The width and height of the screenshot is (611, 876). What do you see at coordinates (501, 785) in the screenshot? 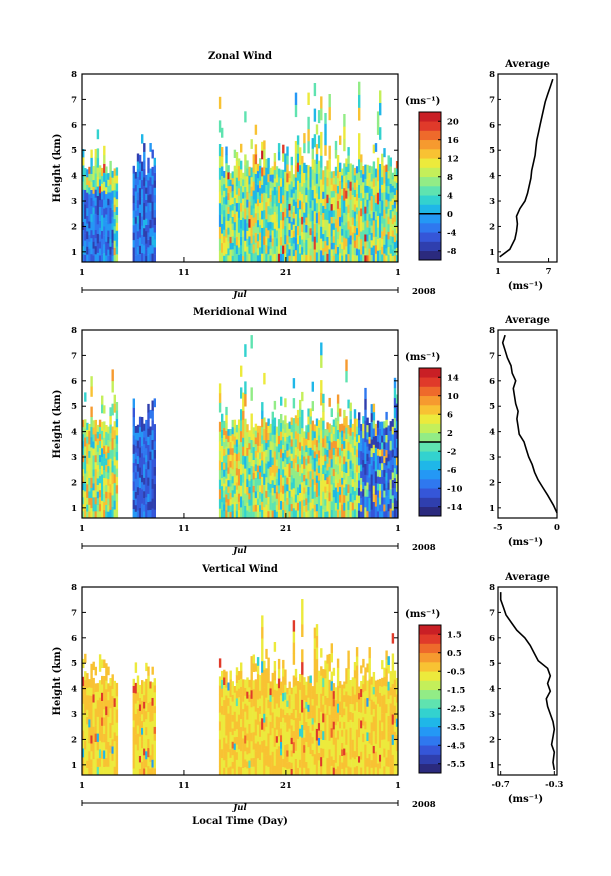
I see `average-x-tick-label: -0.7` at bounding box center [501, 785].